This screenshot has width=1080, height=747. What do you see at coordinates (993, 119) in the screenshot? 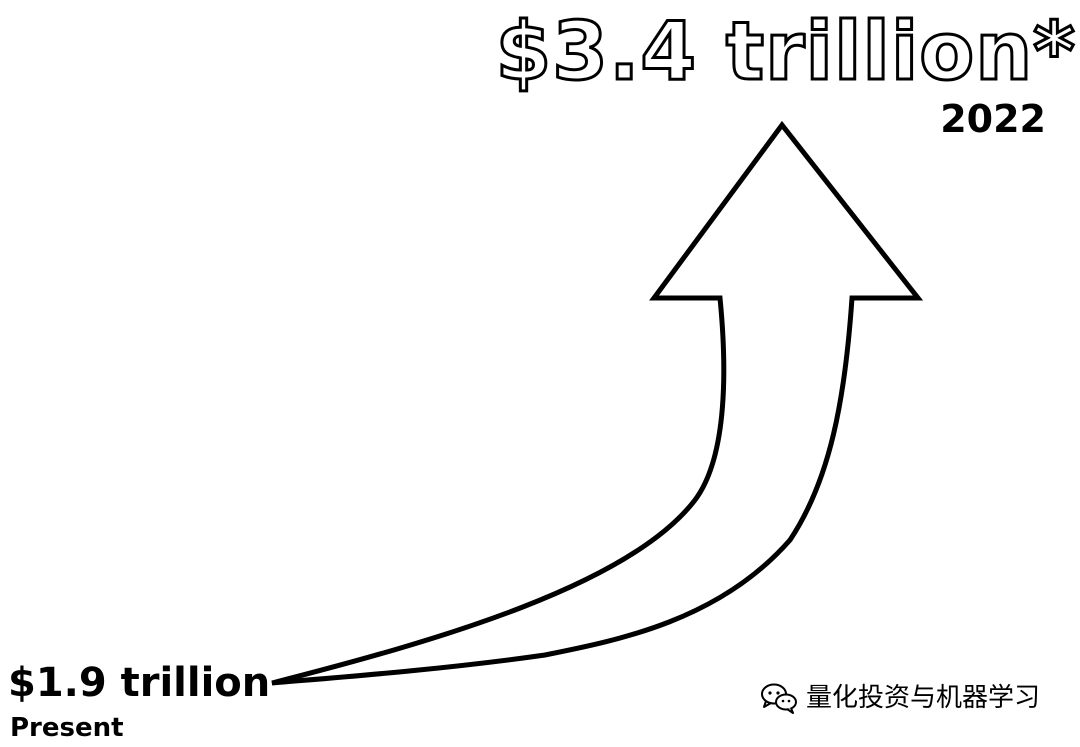
I see `end-label: 2022` at bounding box center [993, 119].